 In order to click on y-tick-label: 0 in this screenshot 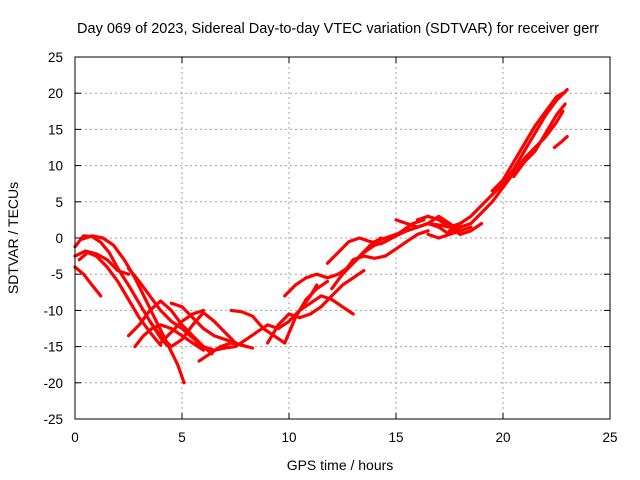, I will do `click(59, 238)`.